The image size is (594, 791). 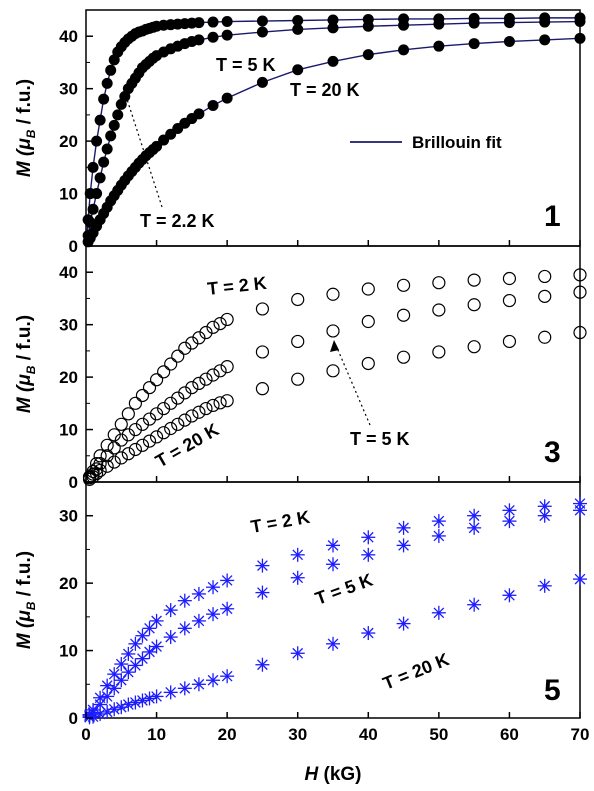 What do you see at coordinates (68, 141) in the screenshot?
I see `y-tick-label: 20` at bounding box center [68, 141].